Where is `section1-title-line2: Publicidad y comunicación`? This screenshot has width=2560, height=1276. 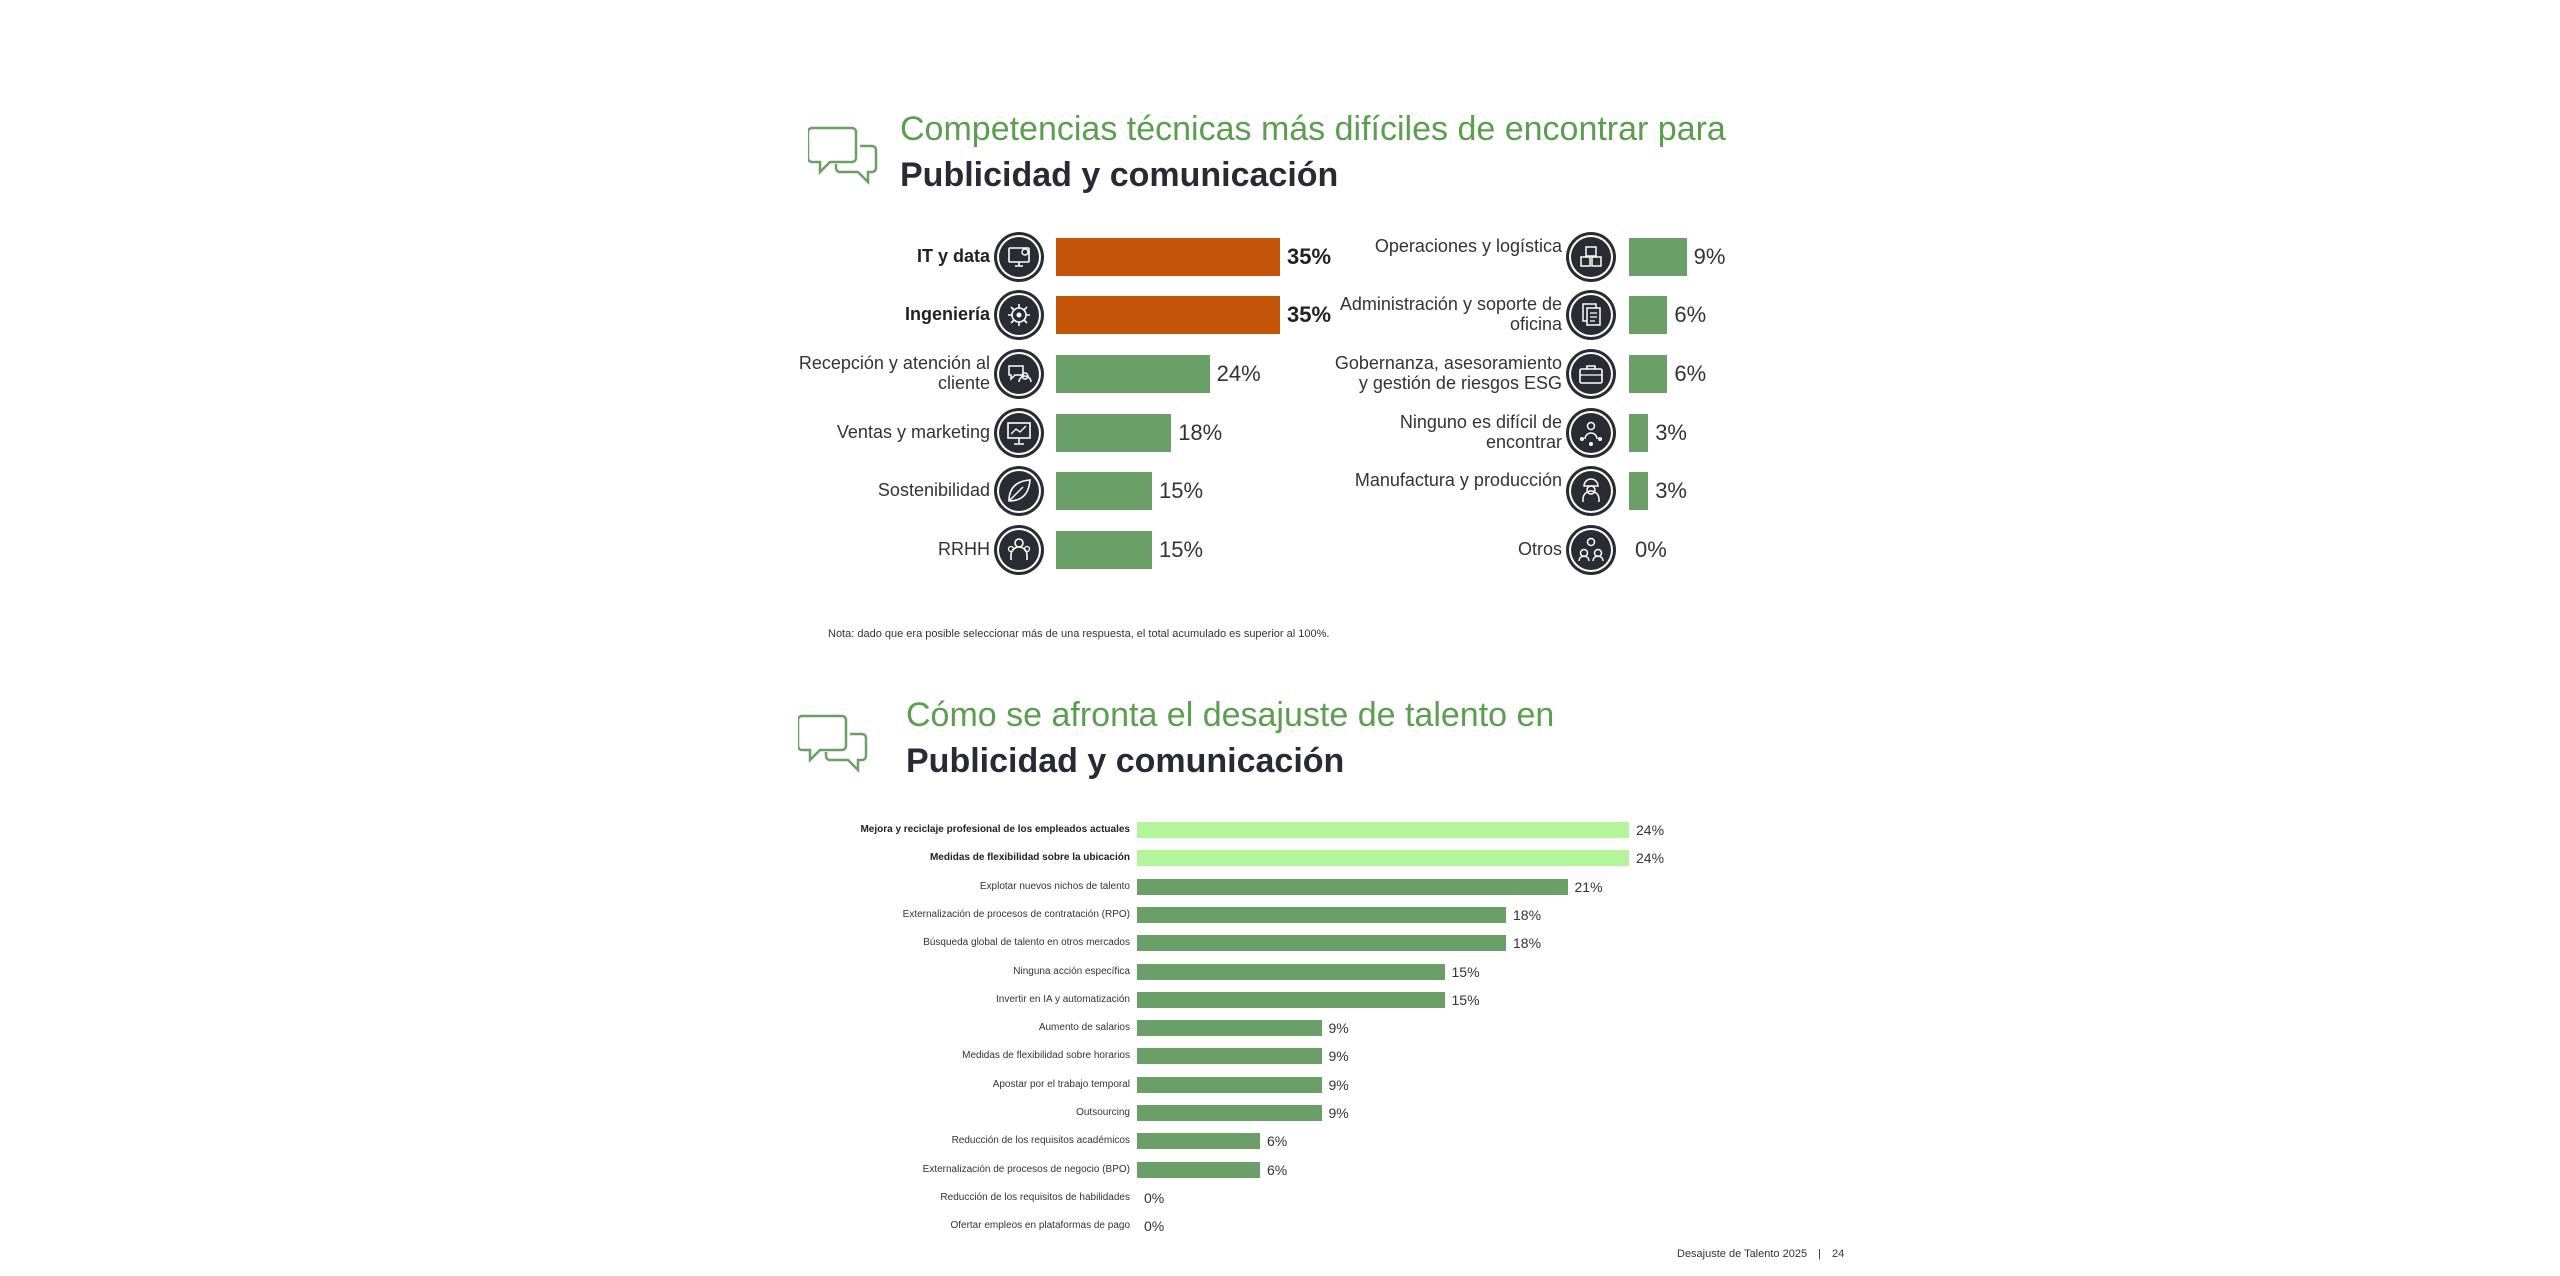 section1-title-line2: Publicidad y comunicación is located at coordinates (1119, 175).